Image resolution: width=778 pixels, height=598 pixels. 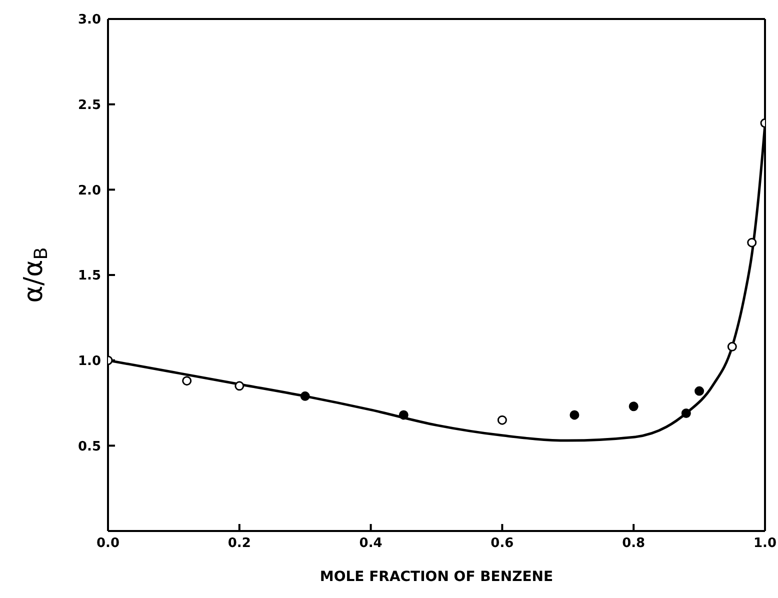 I want to click on y-tick-label: 1.0, so click(x=89, y=361).